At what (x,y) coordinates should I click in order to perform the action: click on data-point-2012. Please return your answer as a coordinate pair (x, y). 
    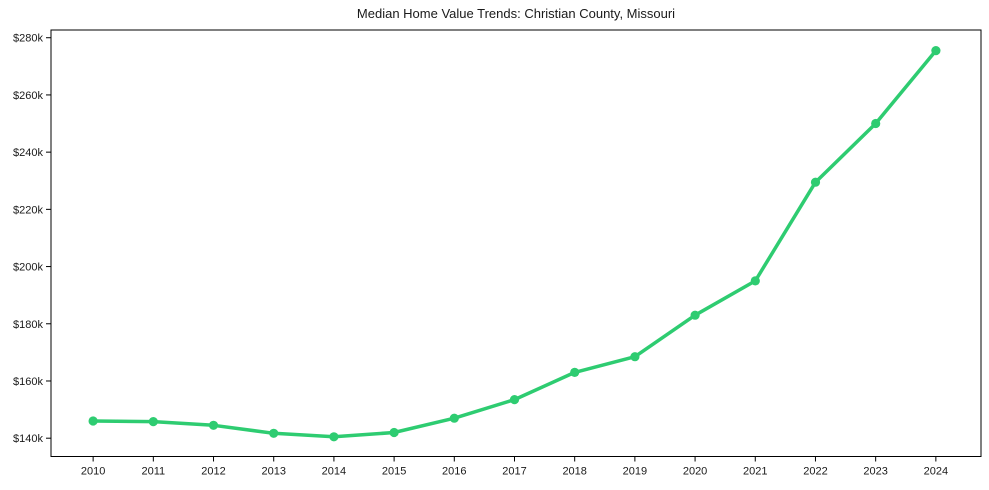
    Looking at the image, I should click on (213, 425).